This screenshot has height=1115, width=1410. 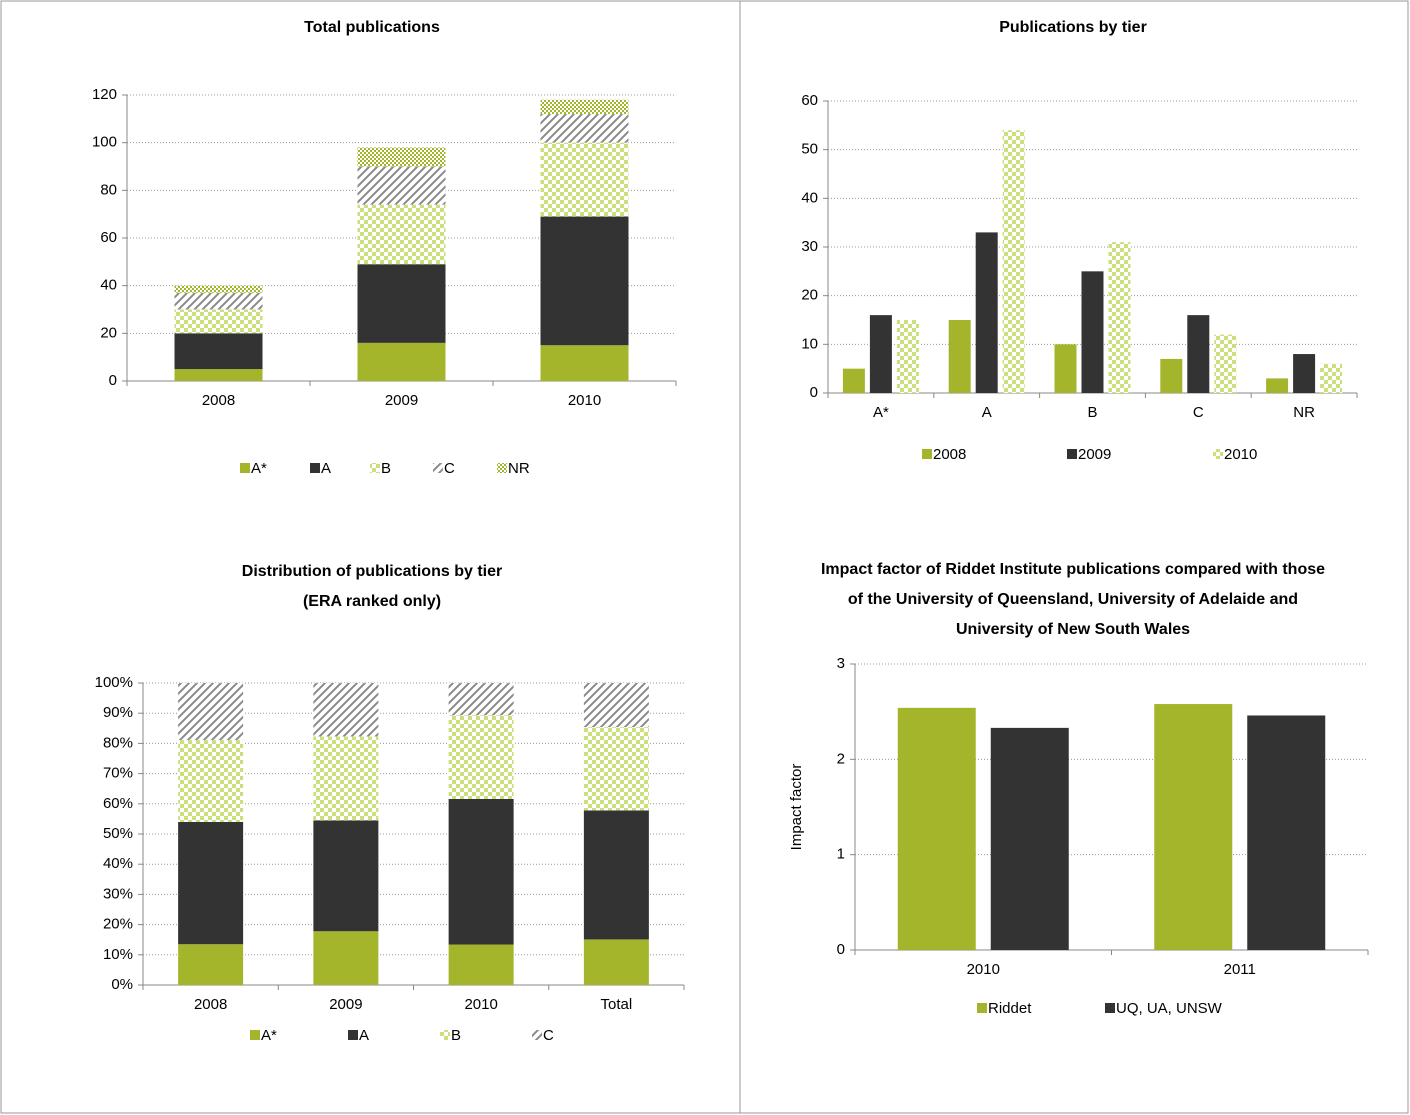 What do you see at coordinates (1304, 412) in the screenshot?
I see `x-tick-label: NR` at bounding box center [1304, 412].